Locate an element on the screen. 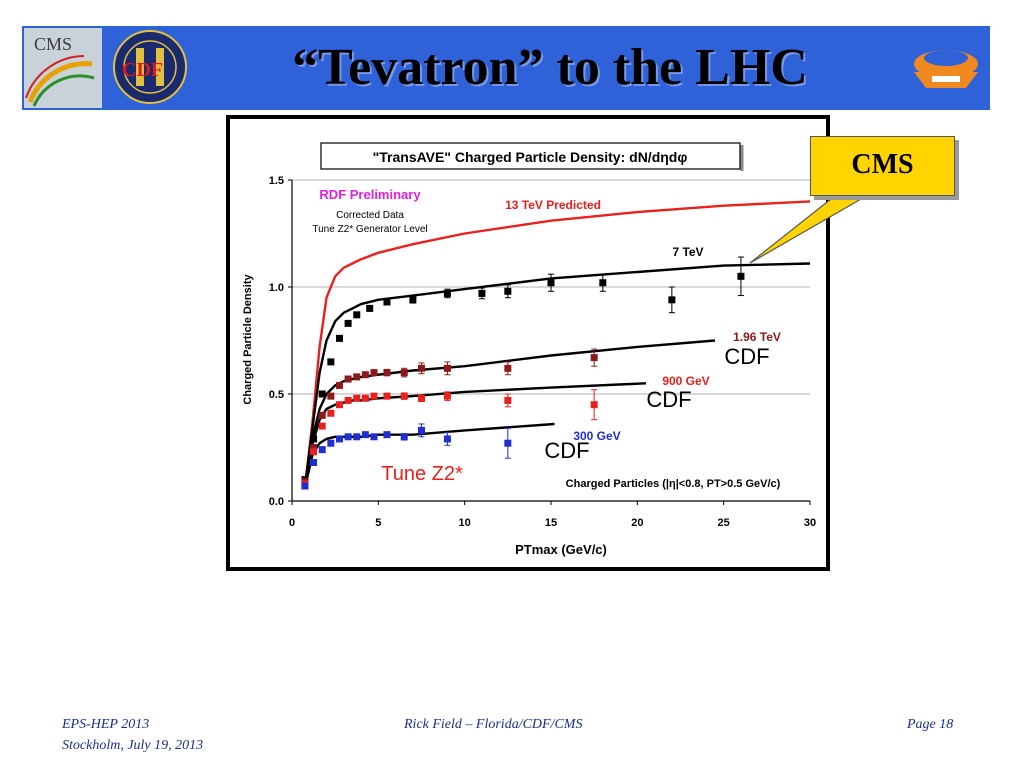 This screenshot has width=1024, height=768. cdf-logo-text: CDF is located at coordinates (142, 70).